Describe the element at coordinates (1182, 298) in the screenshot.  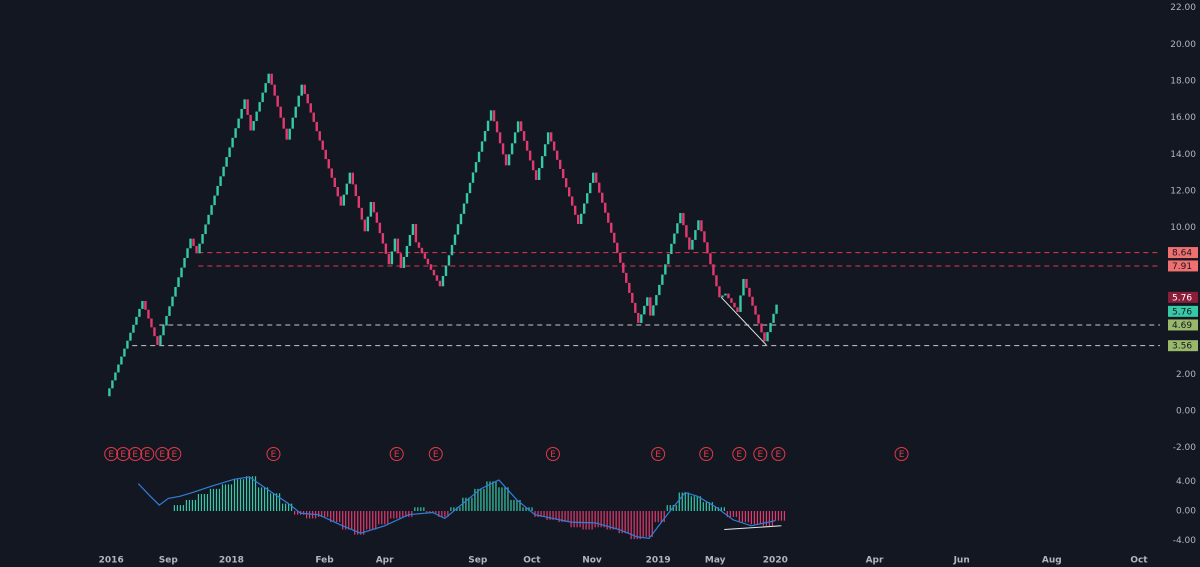
I see `price-tag-label: 5.76` at that location.